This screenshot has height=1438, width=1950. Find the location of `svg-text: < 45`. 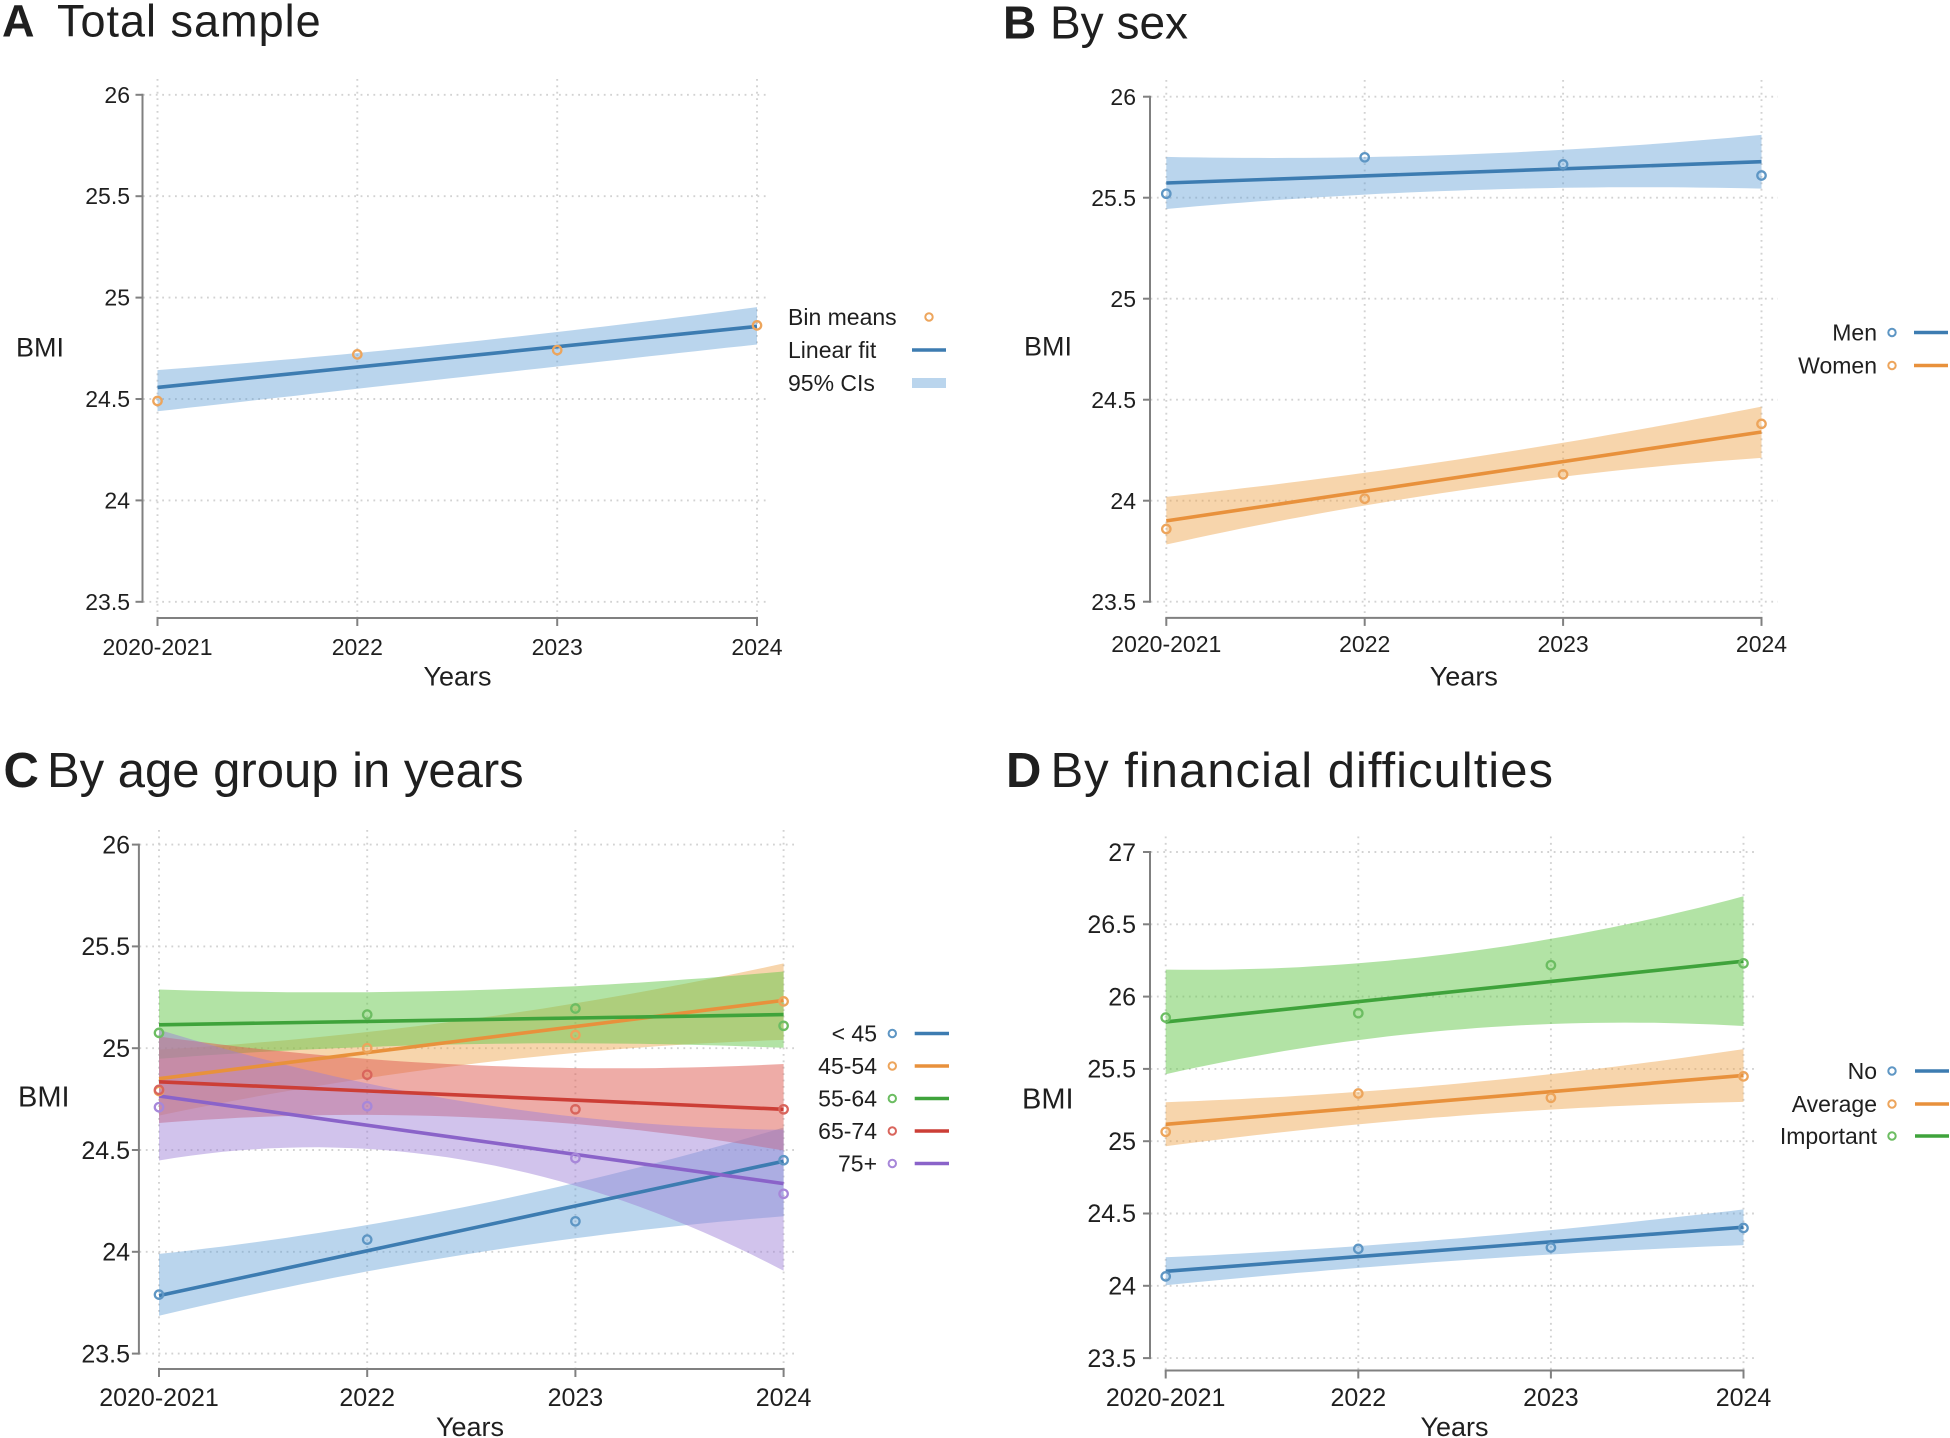

svg-text: < 45 is located at coordinates (854, 1034).